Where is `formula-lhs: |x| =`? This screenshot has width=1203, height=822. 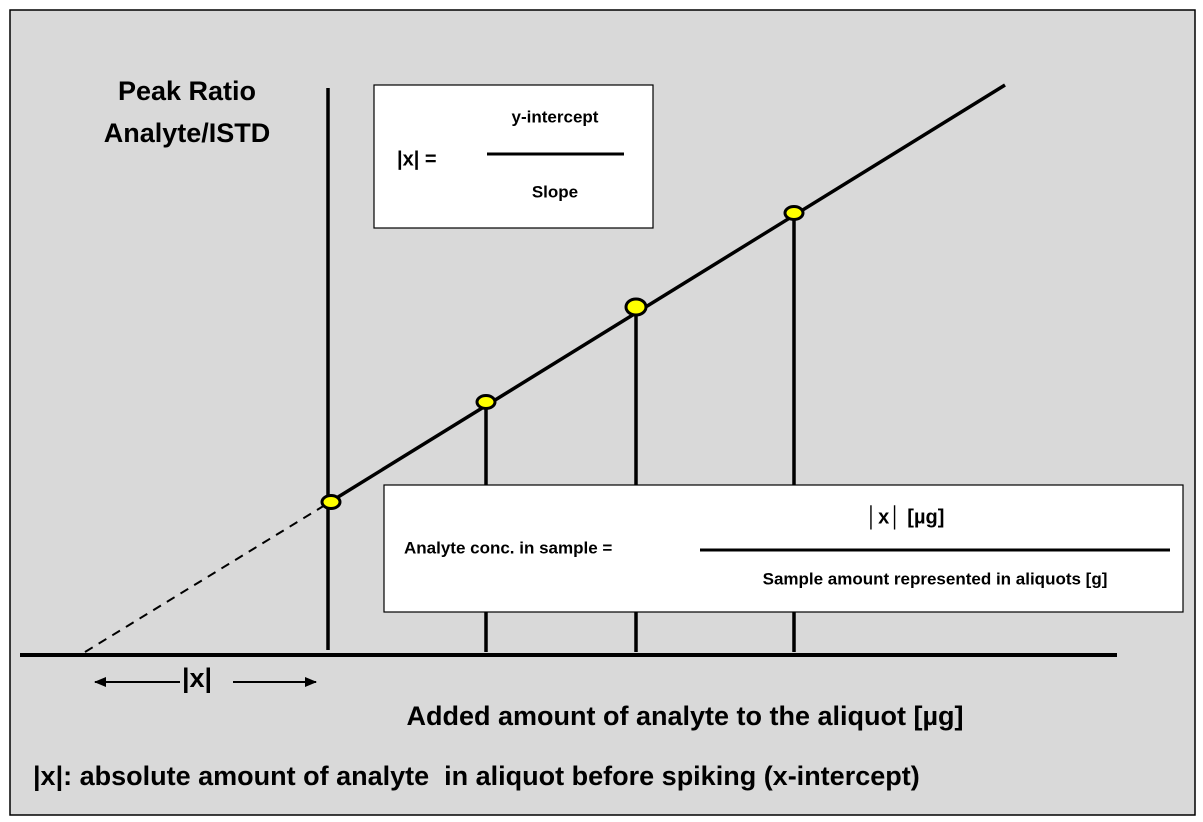 formula-lhs: |x| = is located at coordinates (417, 159).